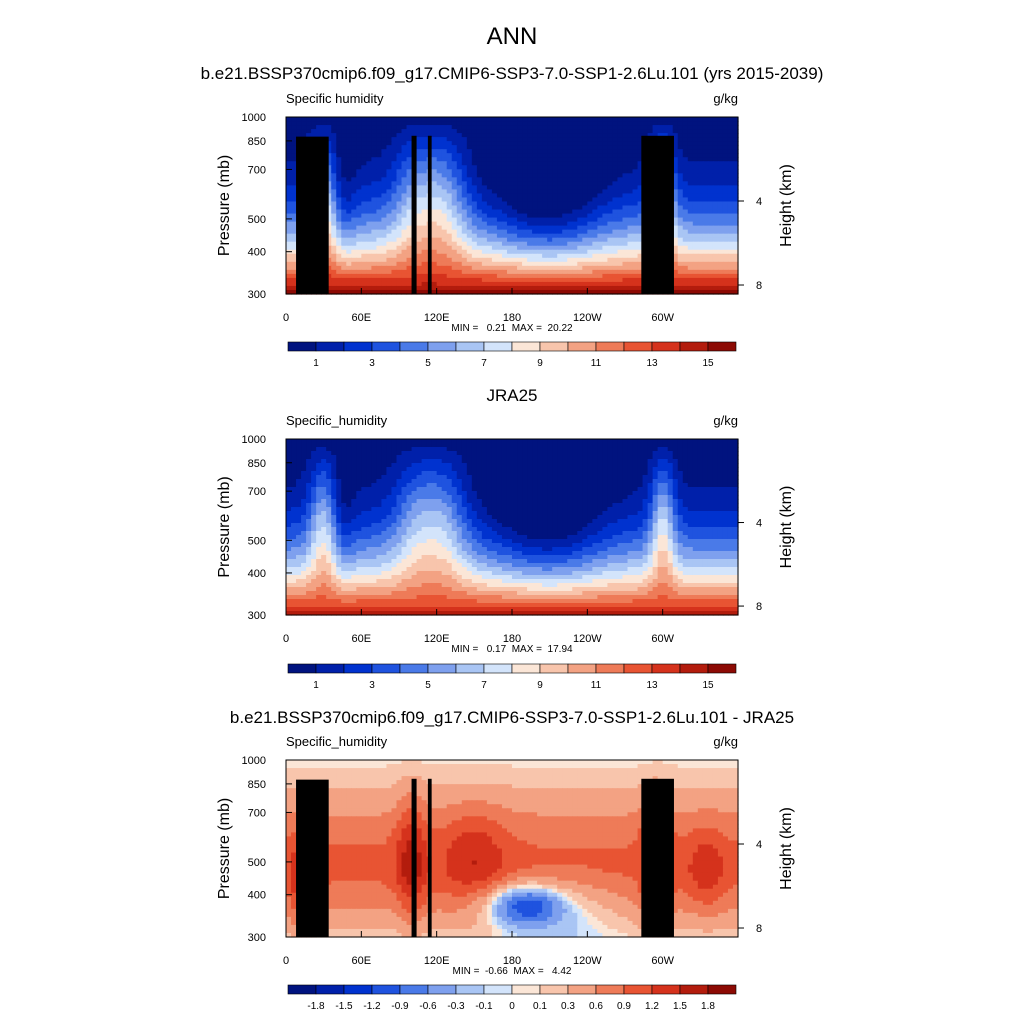 The height and width of the screenshot is (1024, 1024). What do you see at coordinates (638, 346) in the screenshot?
I see `colorbar-box` at bounding box center [638, 346].